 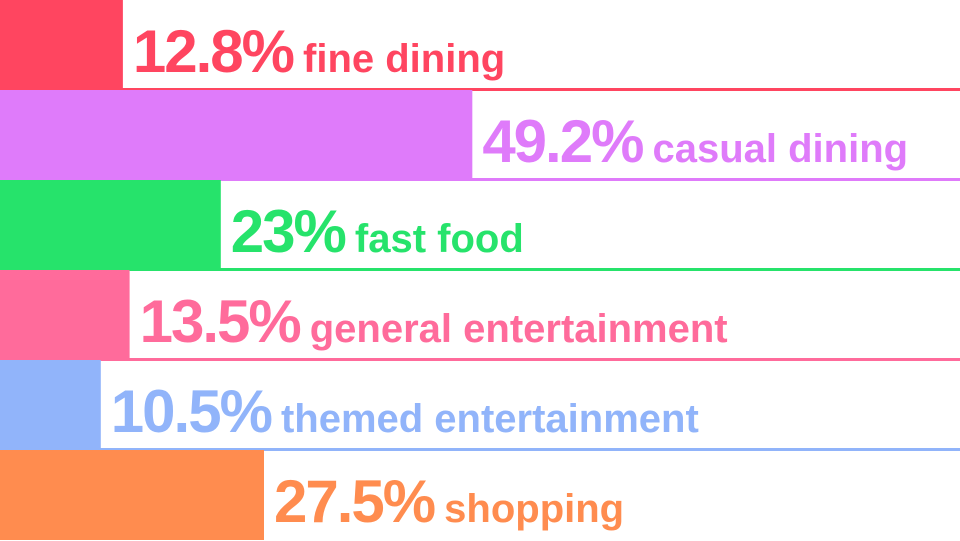 I want to click on bar-shopping, so click(x=132, y=495).